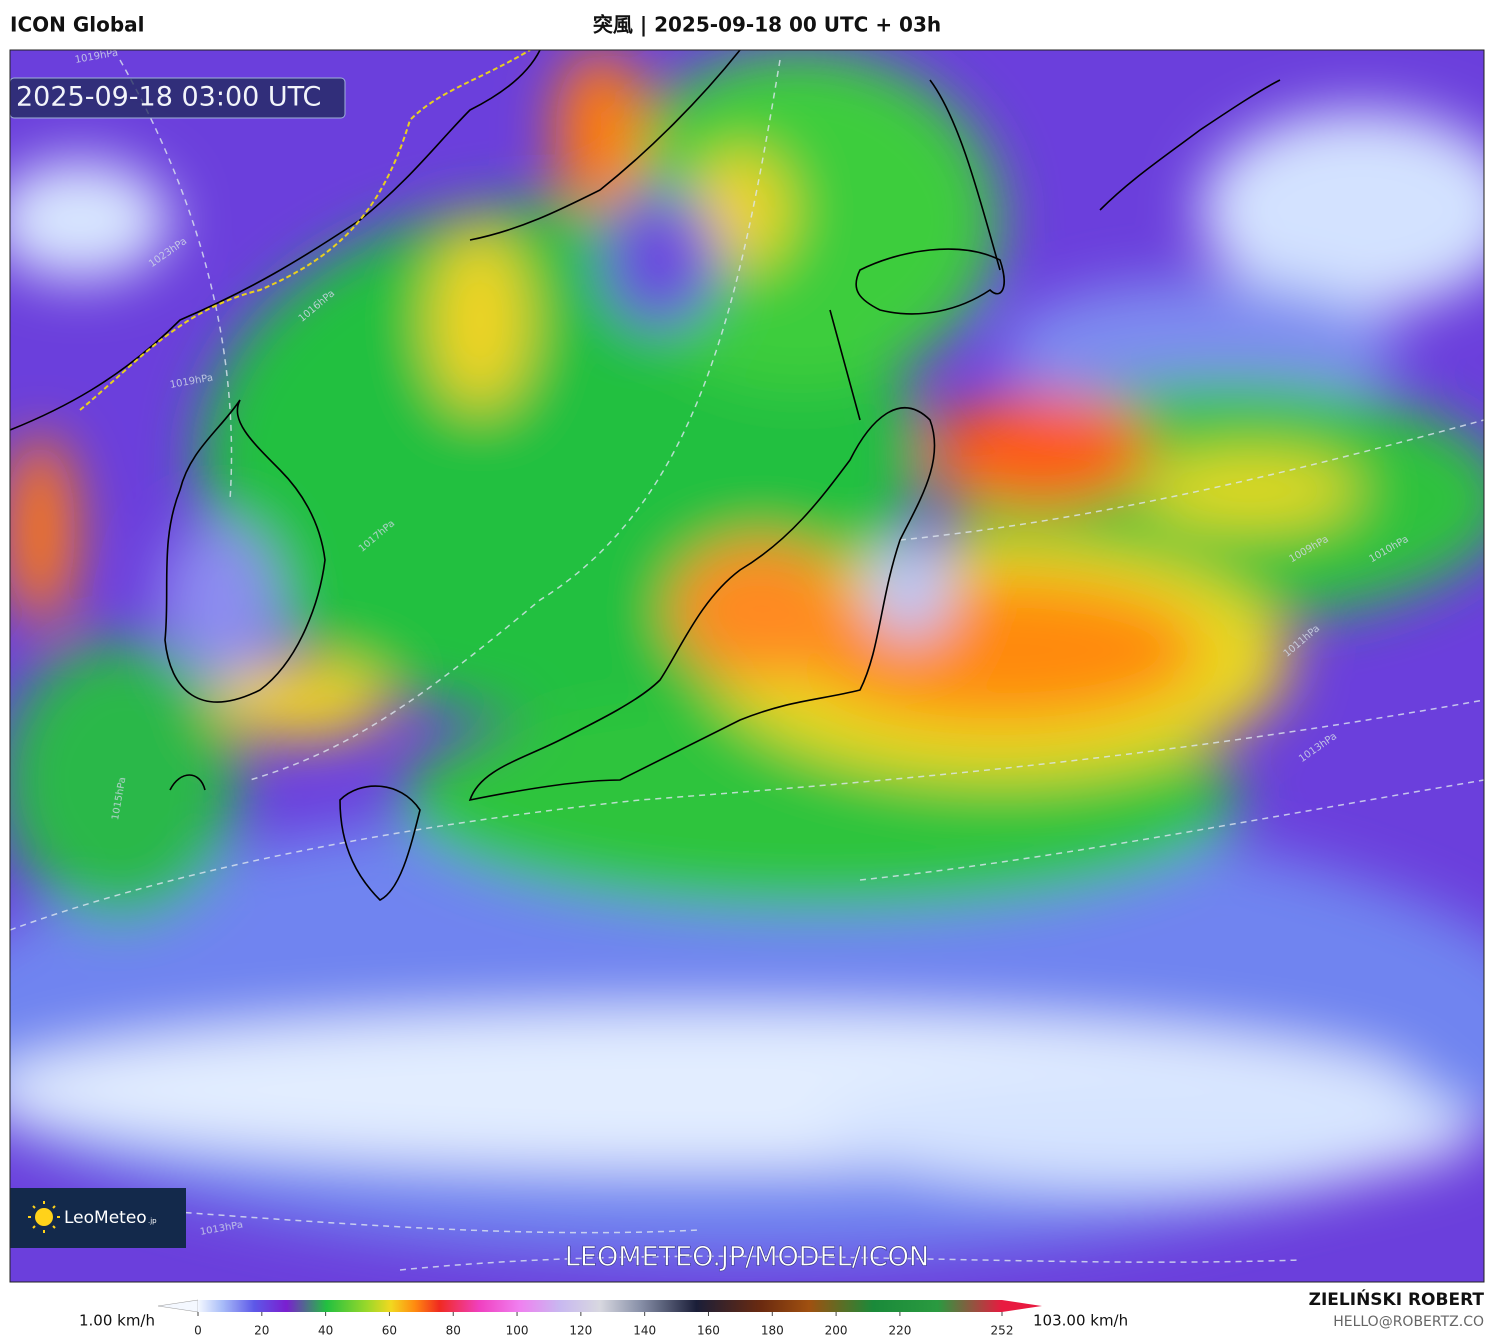 The width and height of the screenshot is (1494, 1342). I want to click on watermark: LEOMETEO.JP/MODEL/ICON, so click(747, 1257).